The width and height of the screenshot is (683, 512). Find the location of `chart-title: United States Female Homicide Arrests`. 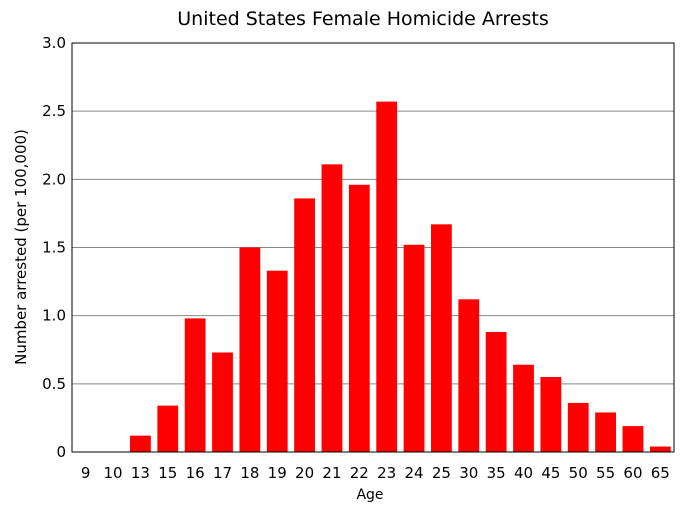

chart-title: United States Female Homicide Arrests is located at coordinates (362, 19).